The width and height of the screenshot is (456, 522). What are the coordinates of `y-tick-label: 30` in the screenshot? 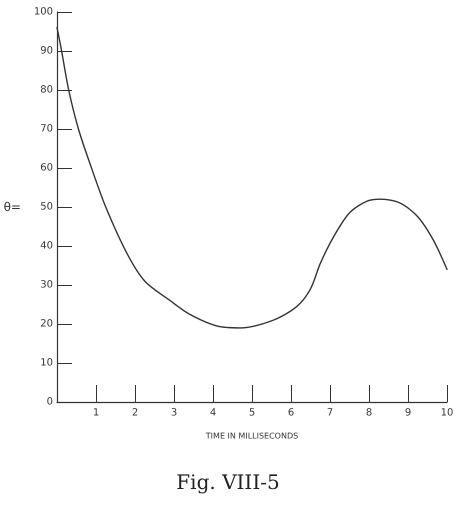 It's located at (46, 285).